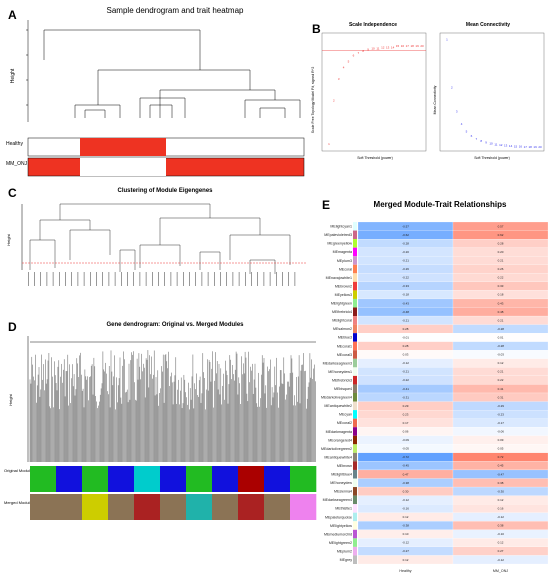  What do you see at coordinates (12, 193) in the screenshot?
I see `panel-c-letter: C` at bounding box center [12, 193].